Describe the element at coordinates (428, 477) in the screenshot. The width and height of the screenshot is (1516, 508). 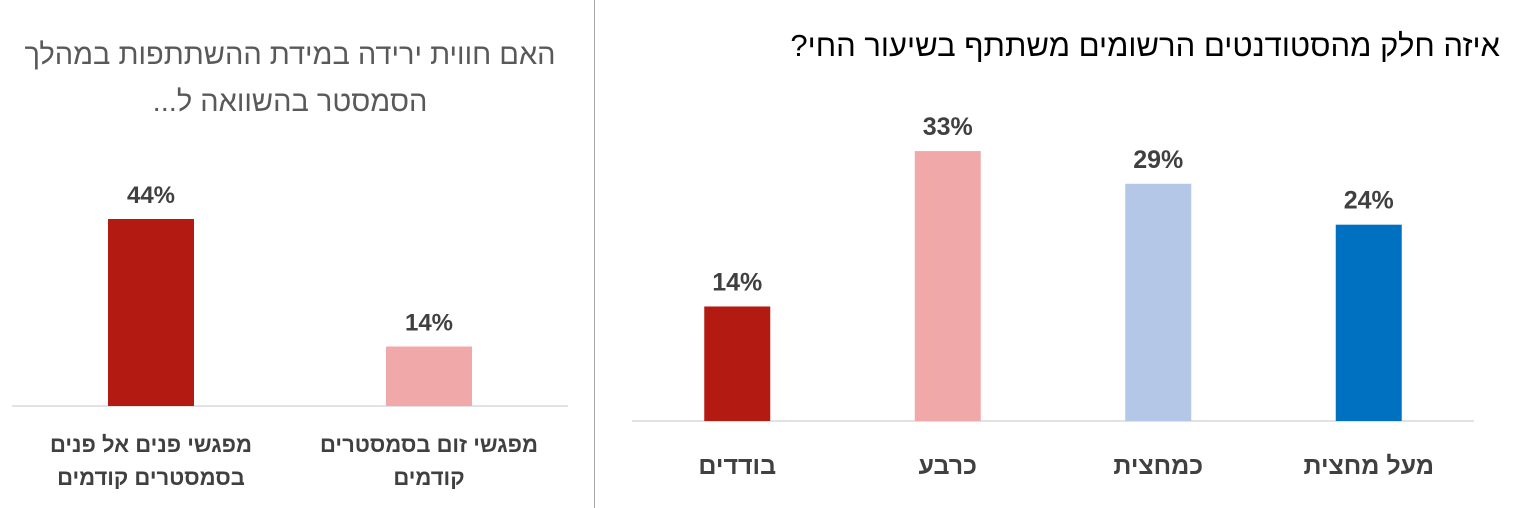
I see `category-label: קודמים` at that location.